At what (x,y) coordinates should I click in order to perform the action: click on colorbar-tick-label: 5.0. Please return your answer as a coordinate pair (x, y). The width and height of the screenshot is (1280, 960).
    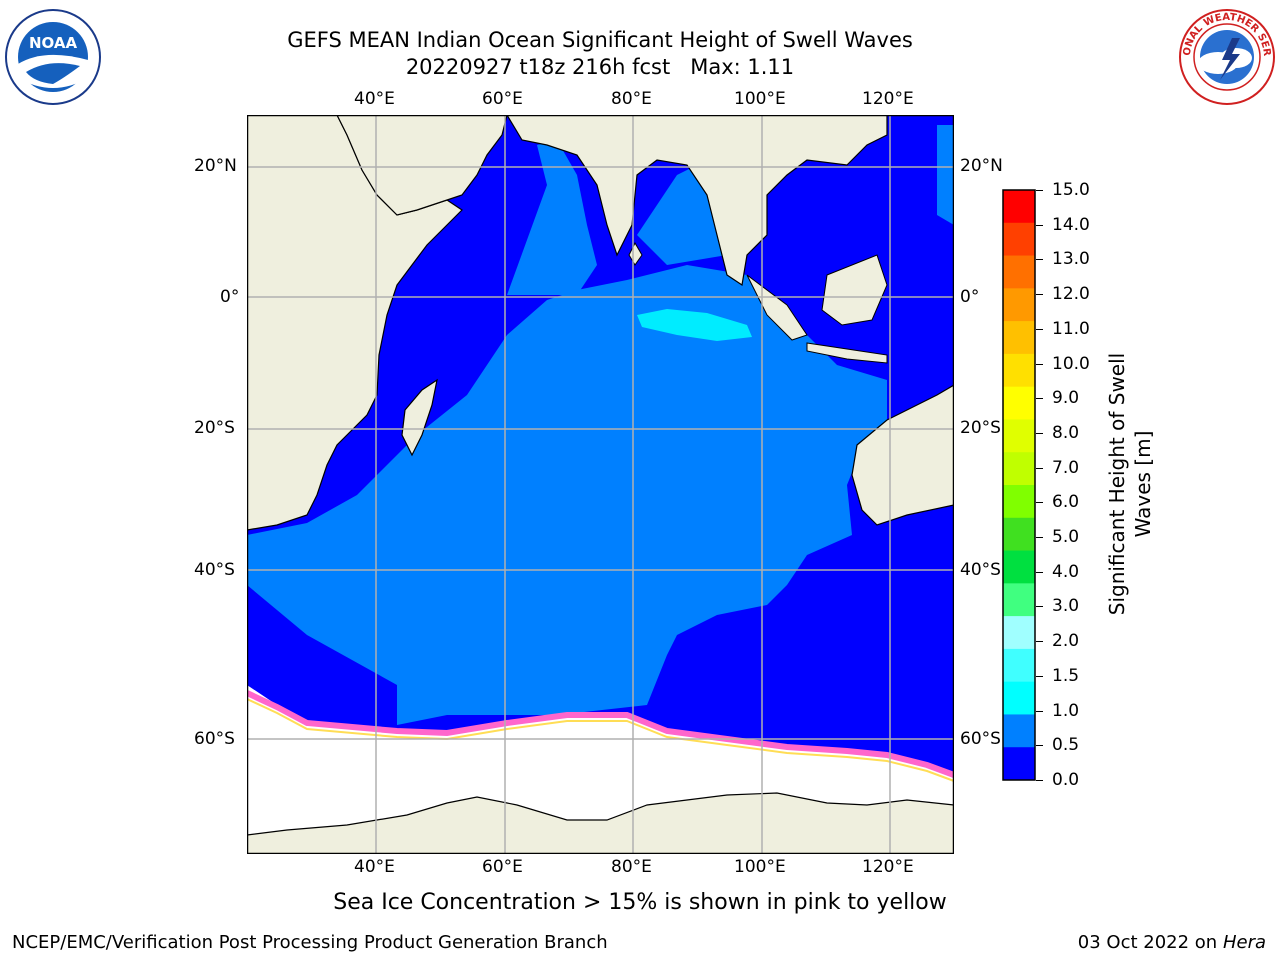
    Looking at the image, I should click on (1066, 537).